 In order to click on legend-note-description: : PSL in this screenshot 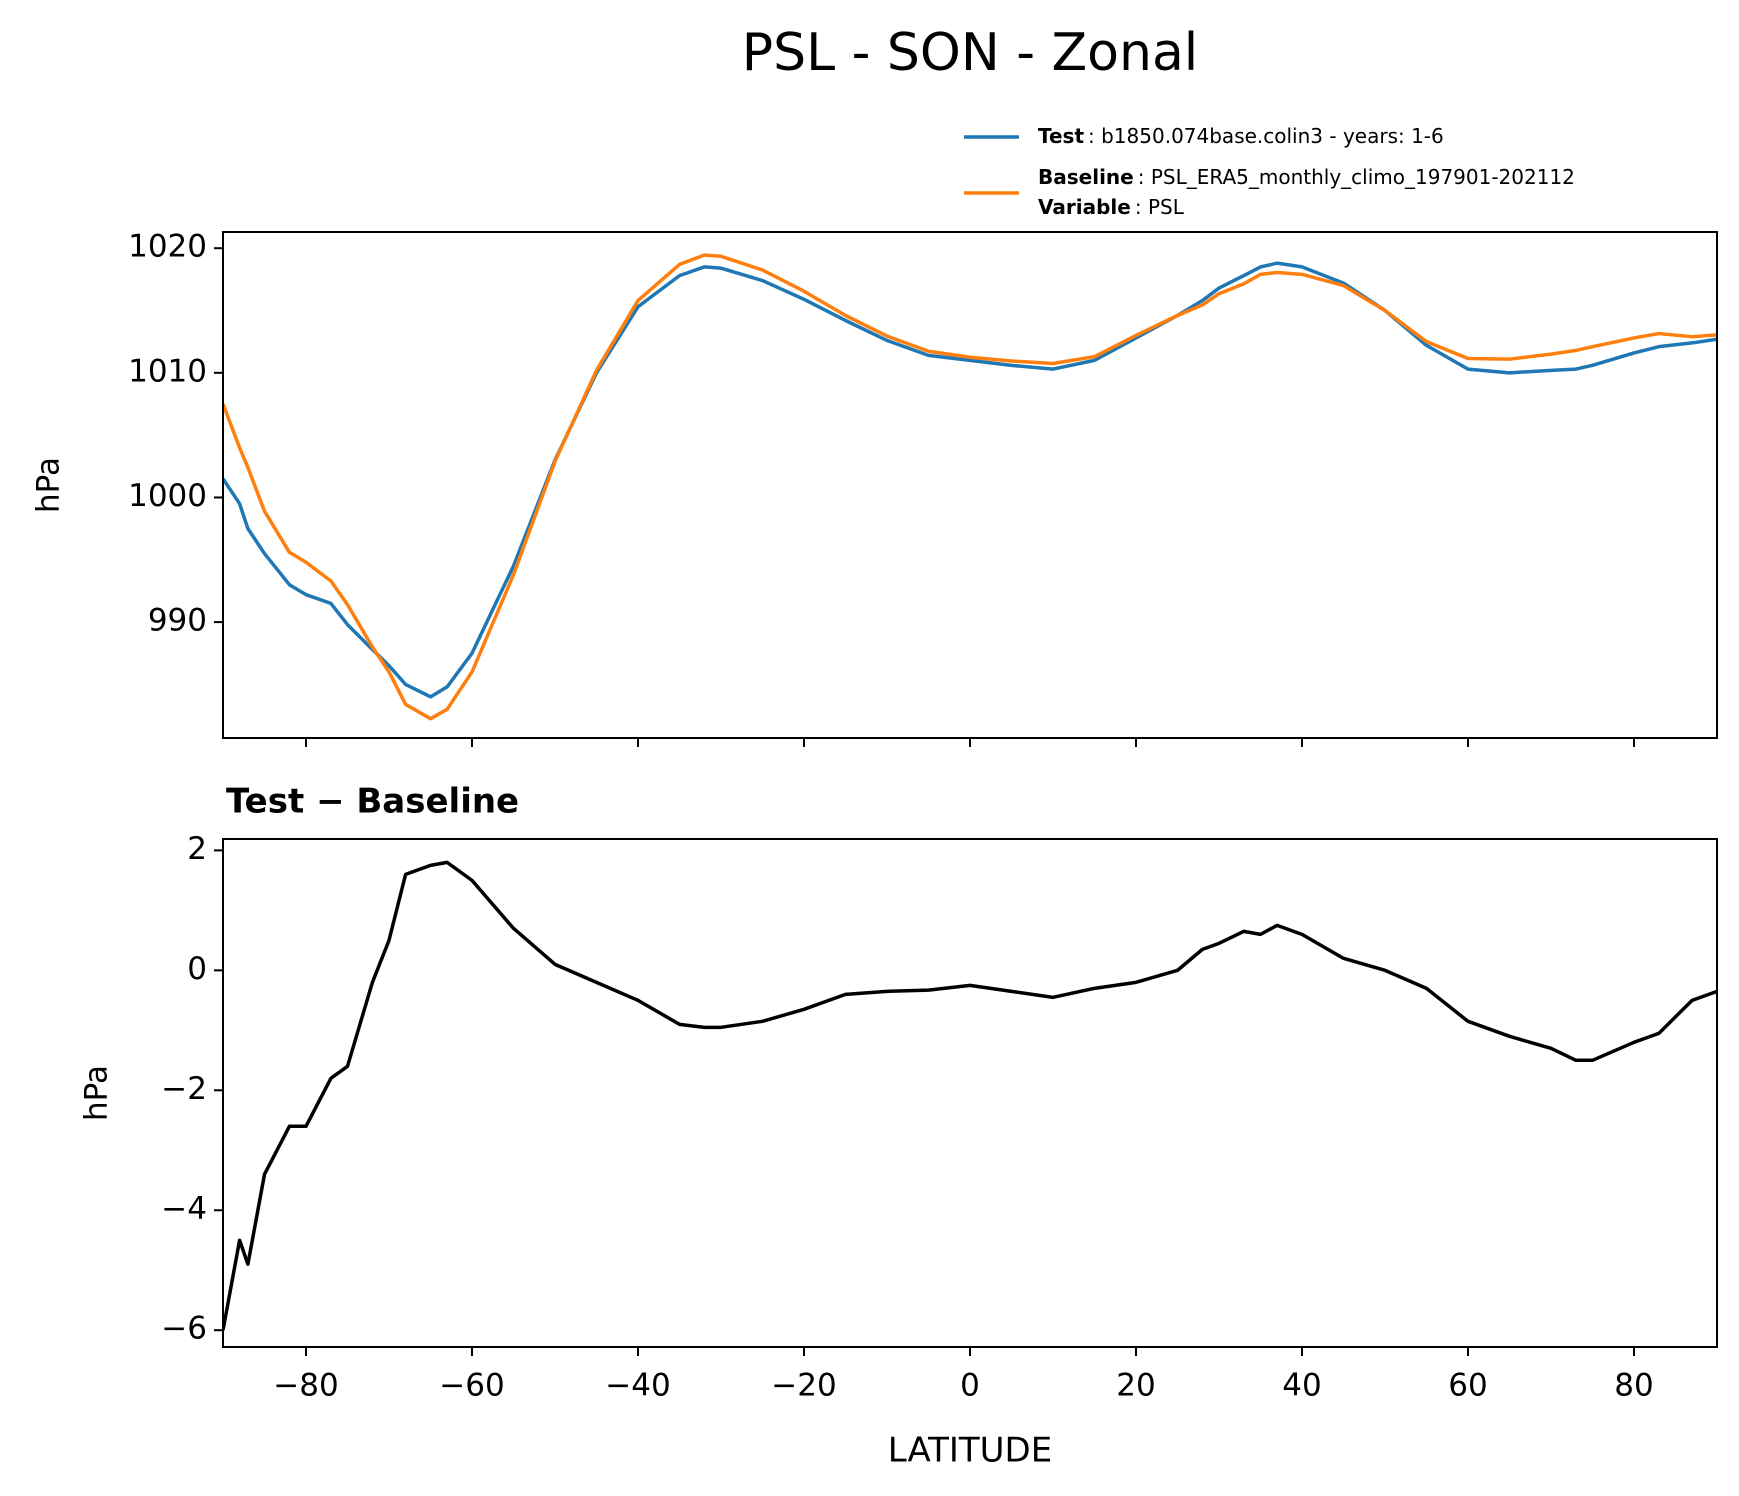, I will do `click(1160, 207)`.